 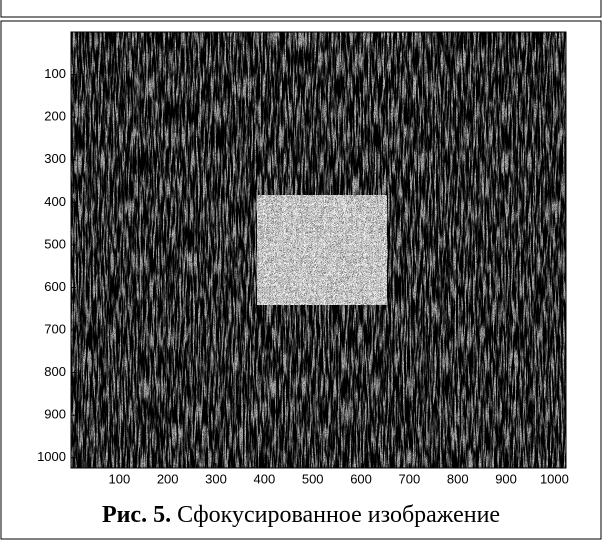 I want to click on y-tick-label: 800, so click(x=55, y=371).